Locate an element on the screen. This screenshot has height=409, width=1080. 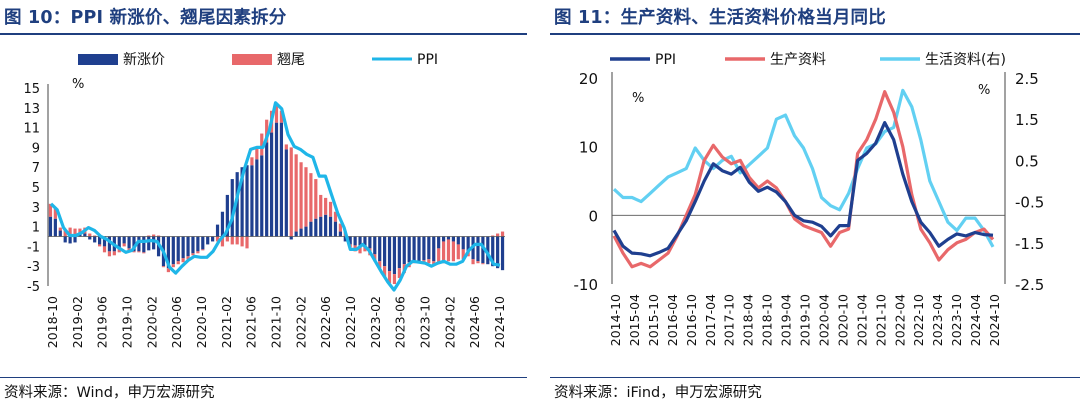
y-right-tick-label: -1.5 is located at coordinates (1029, 244).